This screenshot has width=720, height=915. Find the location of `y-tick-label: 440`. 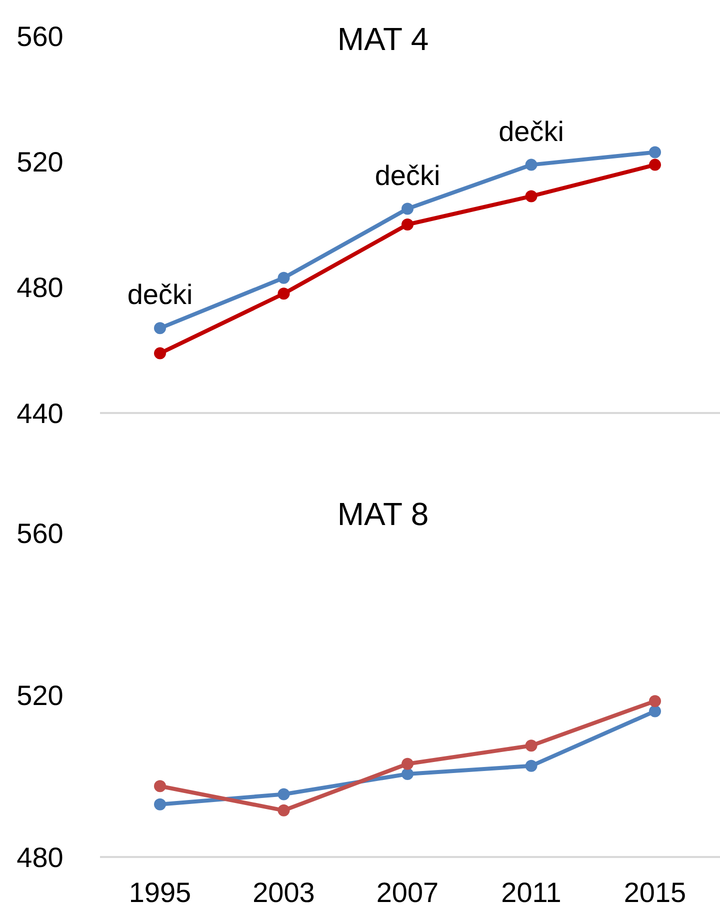

y-tick-label: 440 is located at coordinates (40, 413).